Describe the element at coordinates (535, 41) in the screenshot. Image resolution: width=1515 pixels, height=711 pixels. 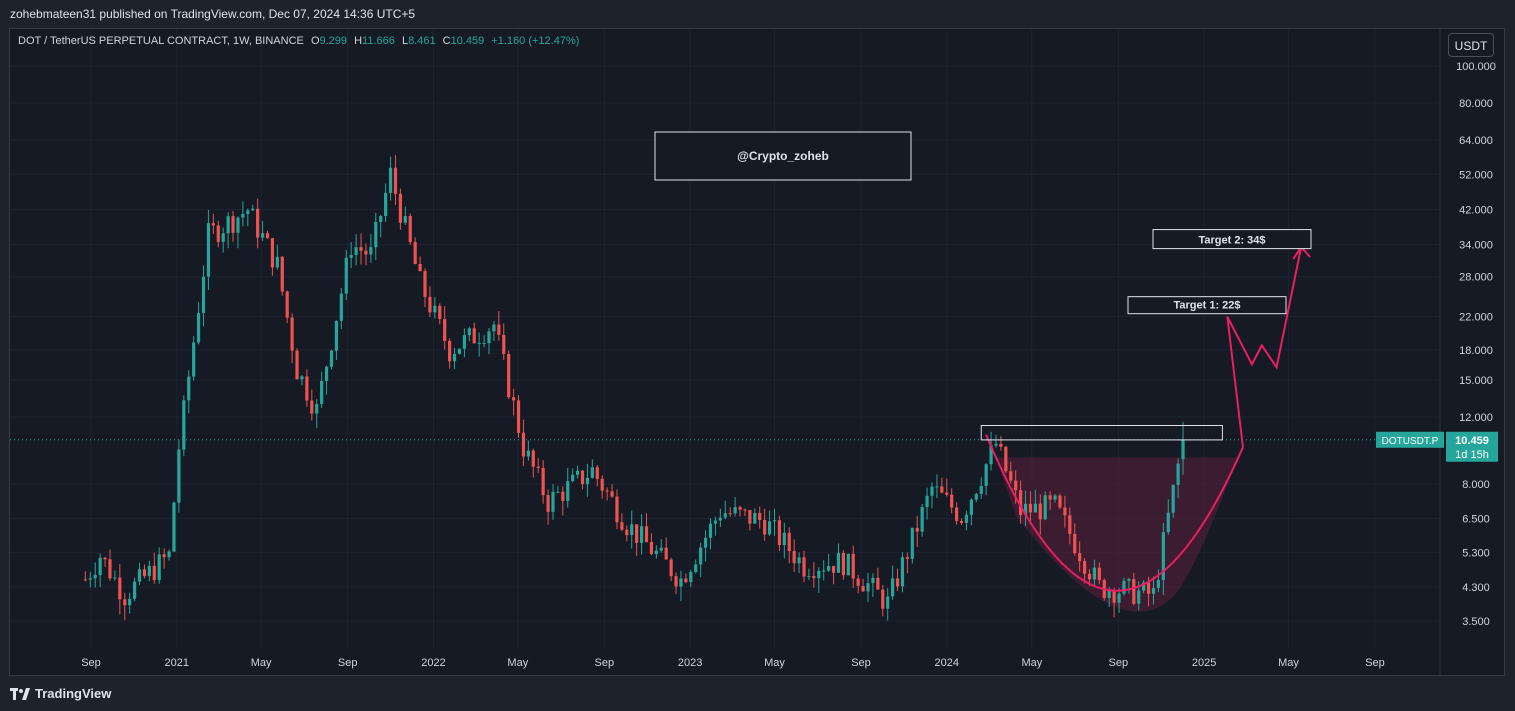
I see `legend-change: +1.160 (+12.47%)` at that location.